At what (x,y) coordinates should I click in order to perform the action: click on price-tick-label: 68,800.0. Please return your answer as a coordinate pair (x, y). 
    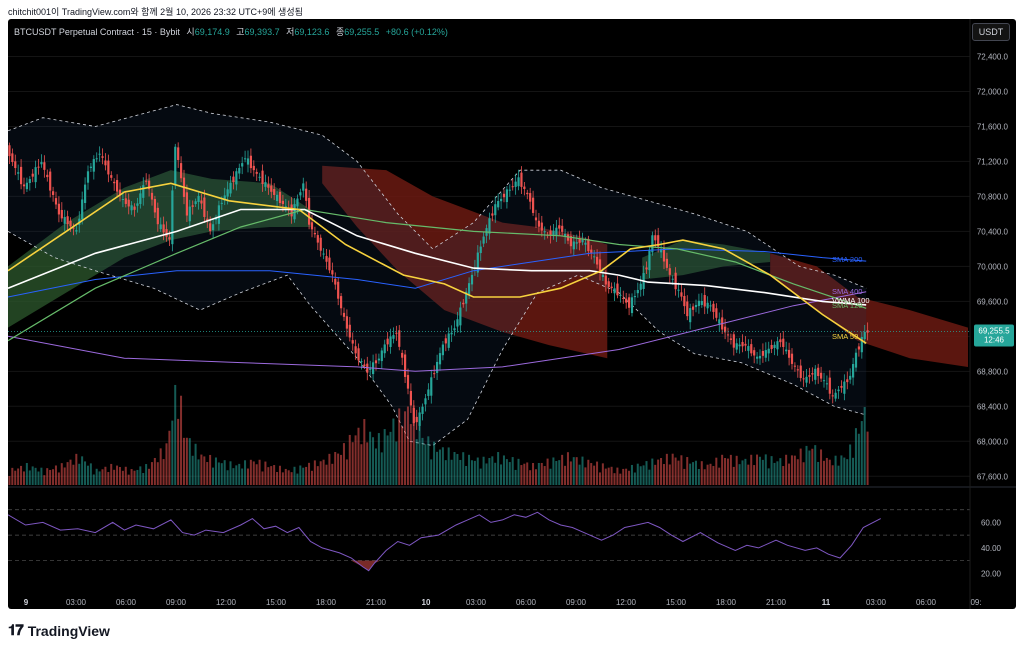
    Looking at the image, I should click on (993, 371).